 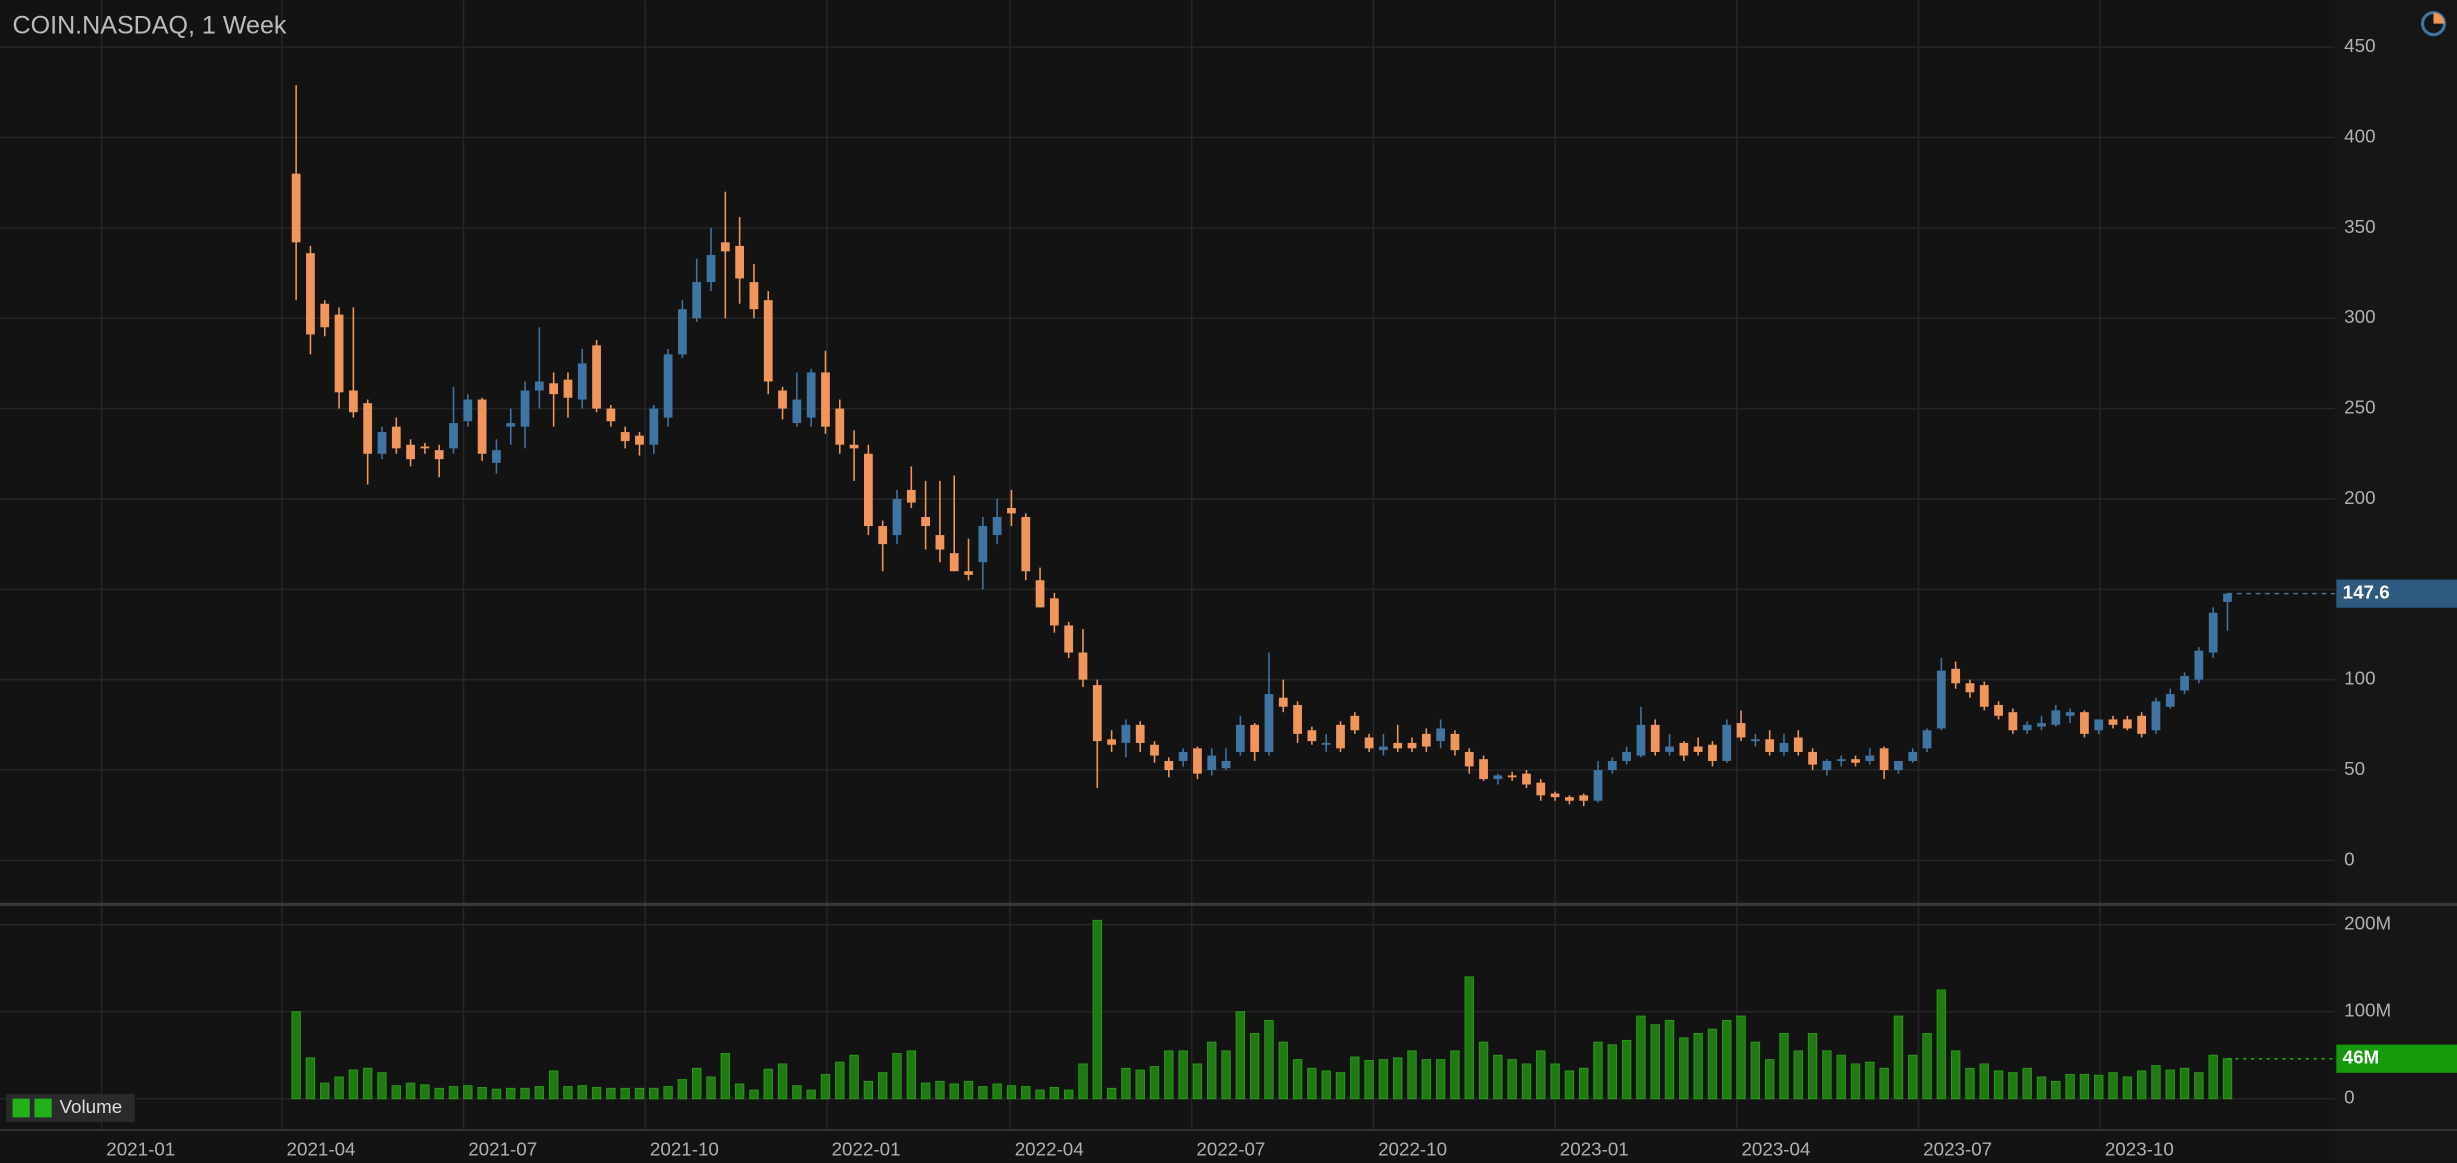 What do you see at coordinates (2439, 18) in the screenshot?
I see `icon-slice` at bounding box center [2439, 18].